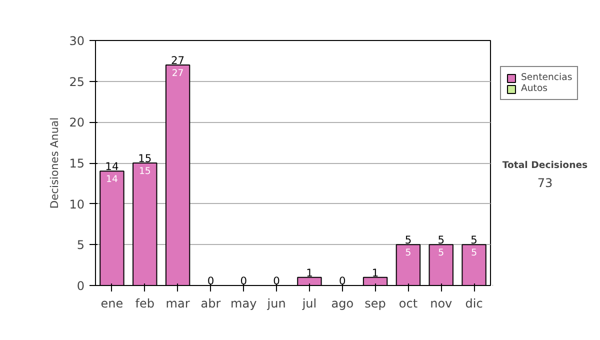 The width and height of the screenshot is (600, 340). What do you see at coordinates (534, 88) in the screenshot?
I see `legend-label: Autos` at bounding box center [534, 88].